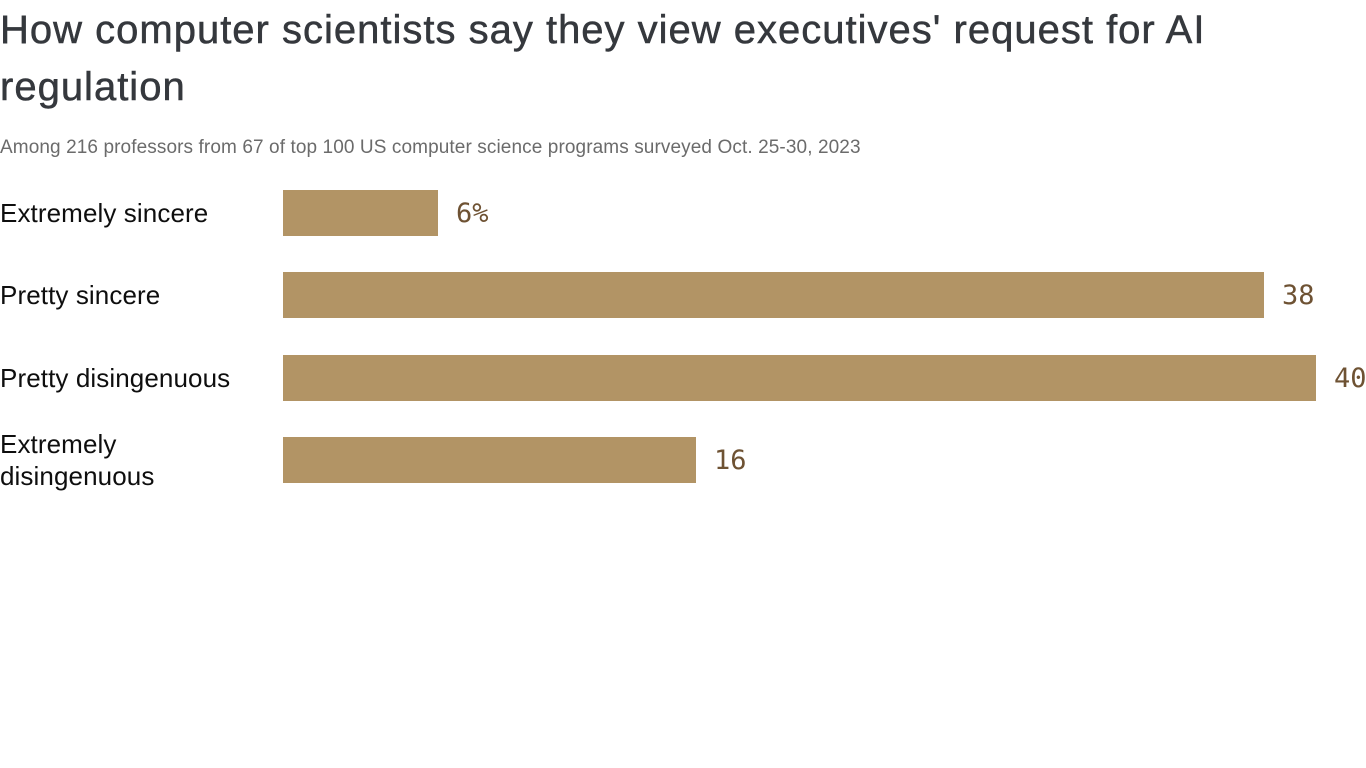 The width and height of the screenshot is (1366, 768). What do you see at coordinates (683, 213) in the screenshot?
I see `chart-row: Extremely sincere 6%` at bounding box center [683, 213].